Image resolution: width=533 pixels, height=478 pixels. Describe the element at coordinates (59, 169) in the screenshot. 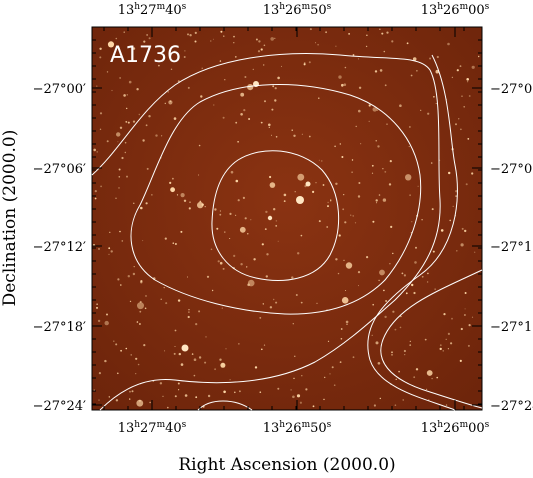

I see `dec-tick-label-left: −27°06′` at that location.